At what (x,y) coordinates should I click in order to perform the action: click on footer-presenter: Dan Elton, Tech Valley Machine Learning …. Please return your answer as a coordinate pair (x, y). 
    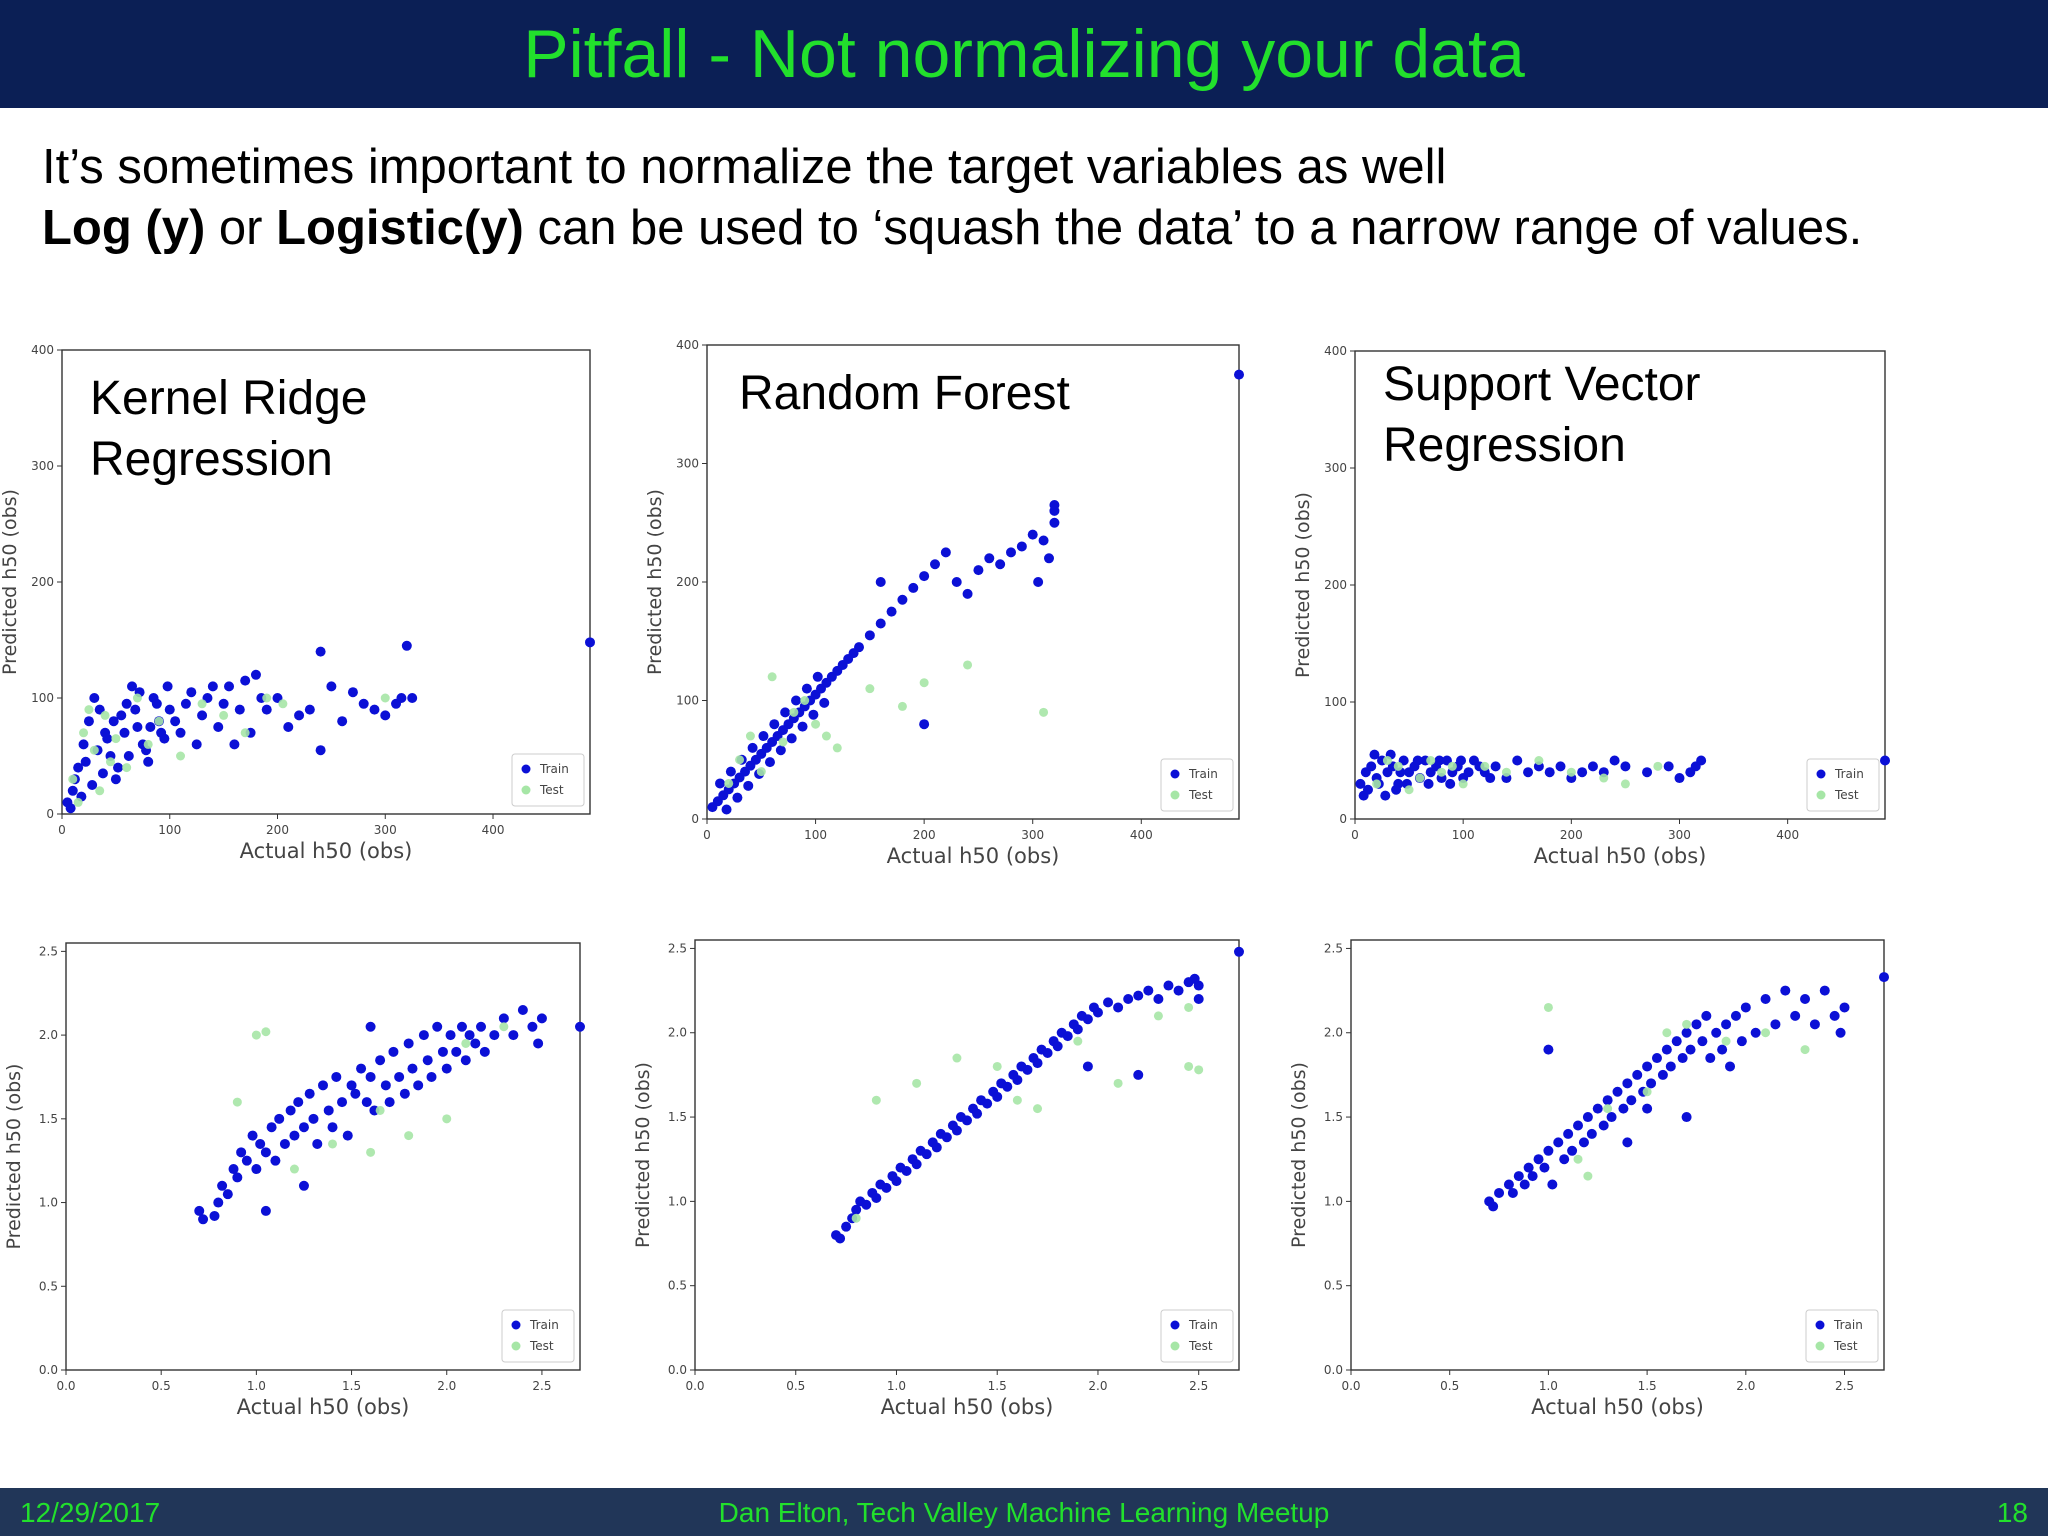
    Looking at the image, I should click on (1024, 1512).